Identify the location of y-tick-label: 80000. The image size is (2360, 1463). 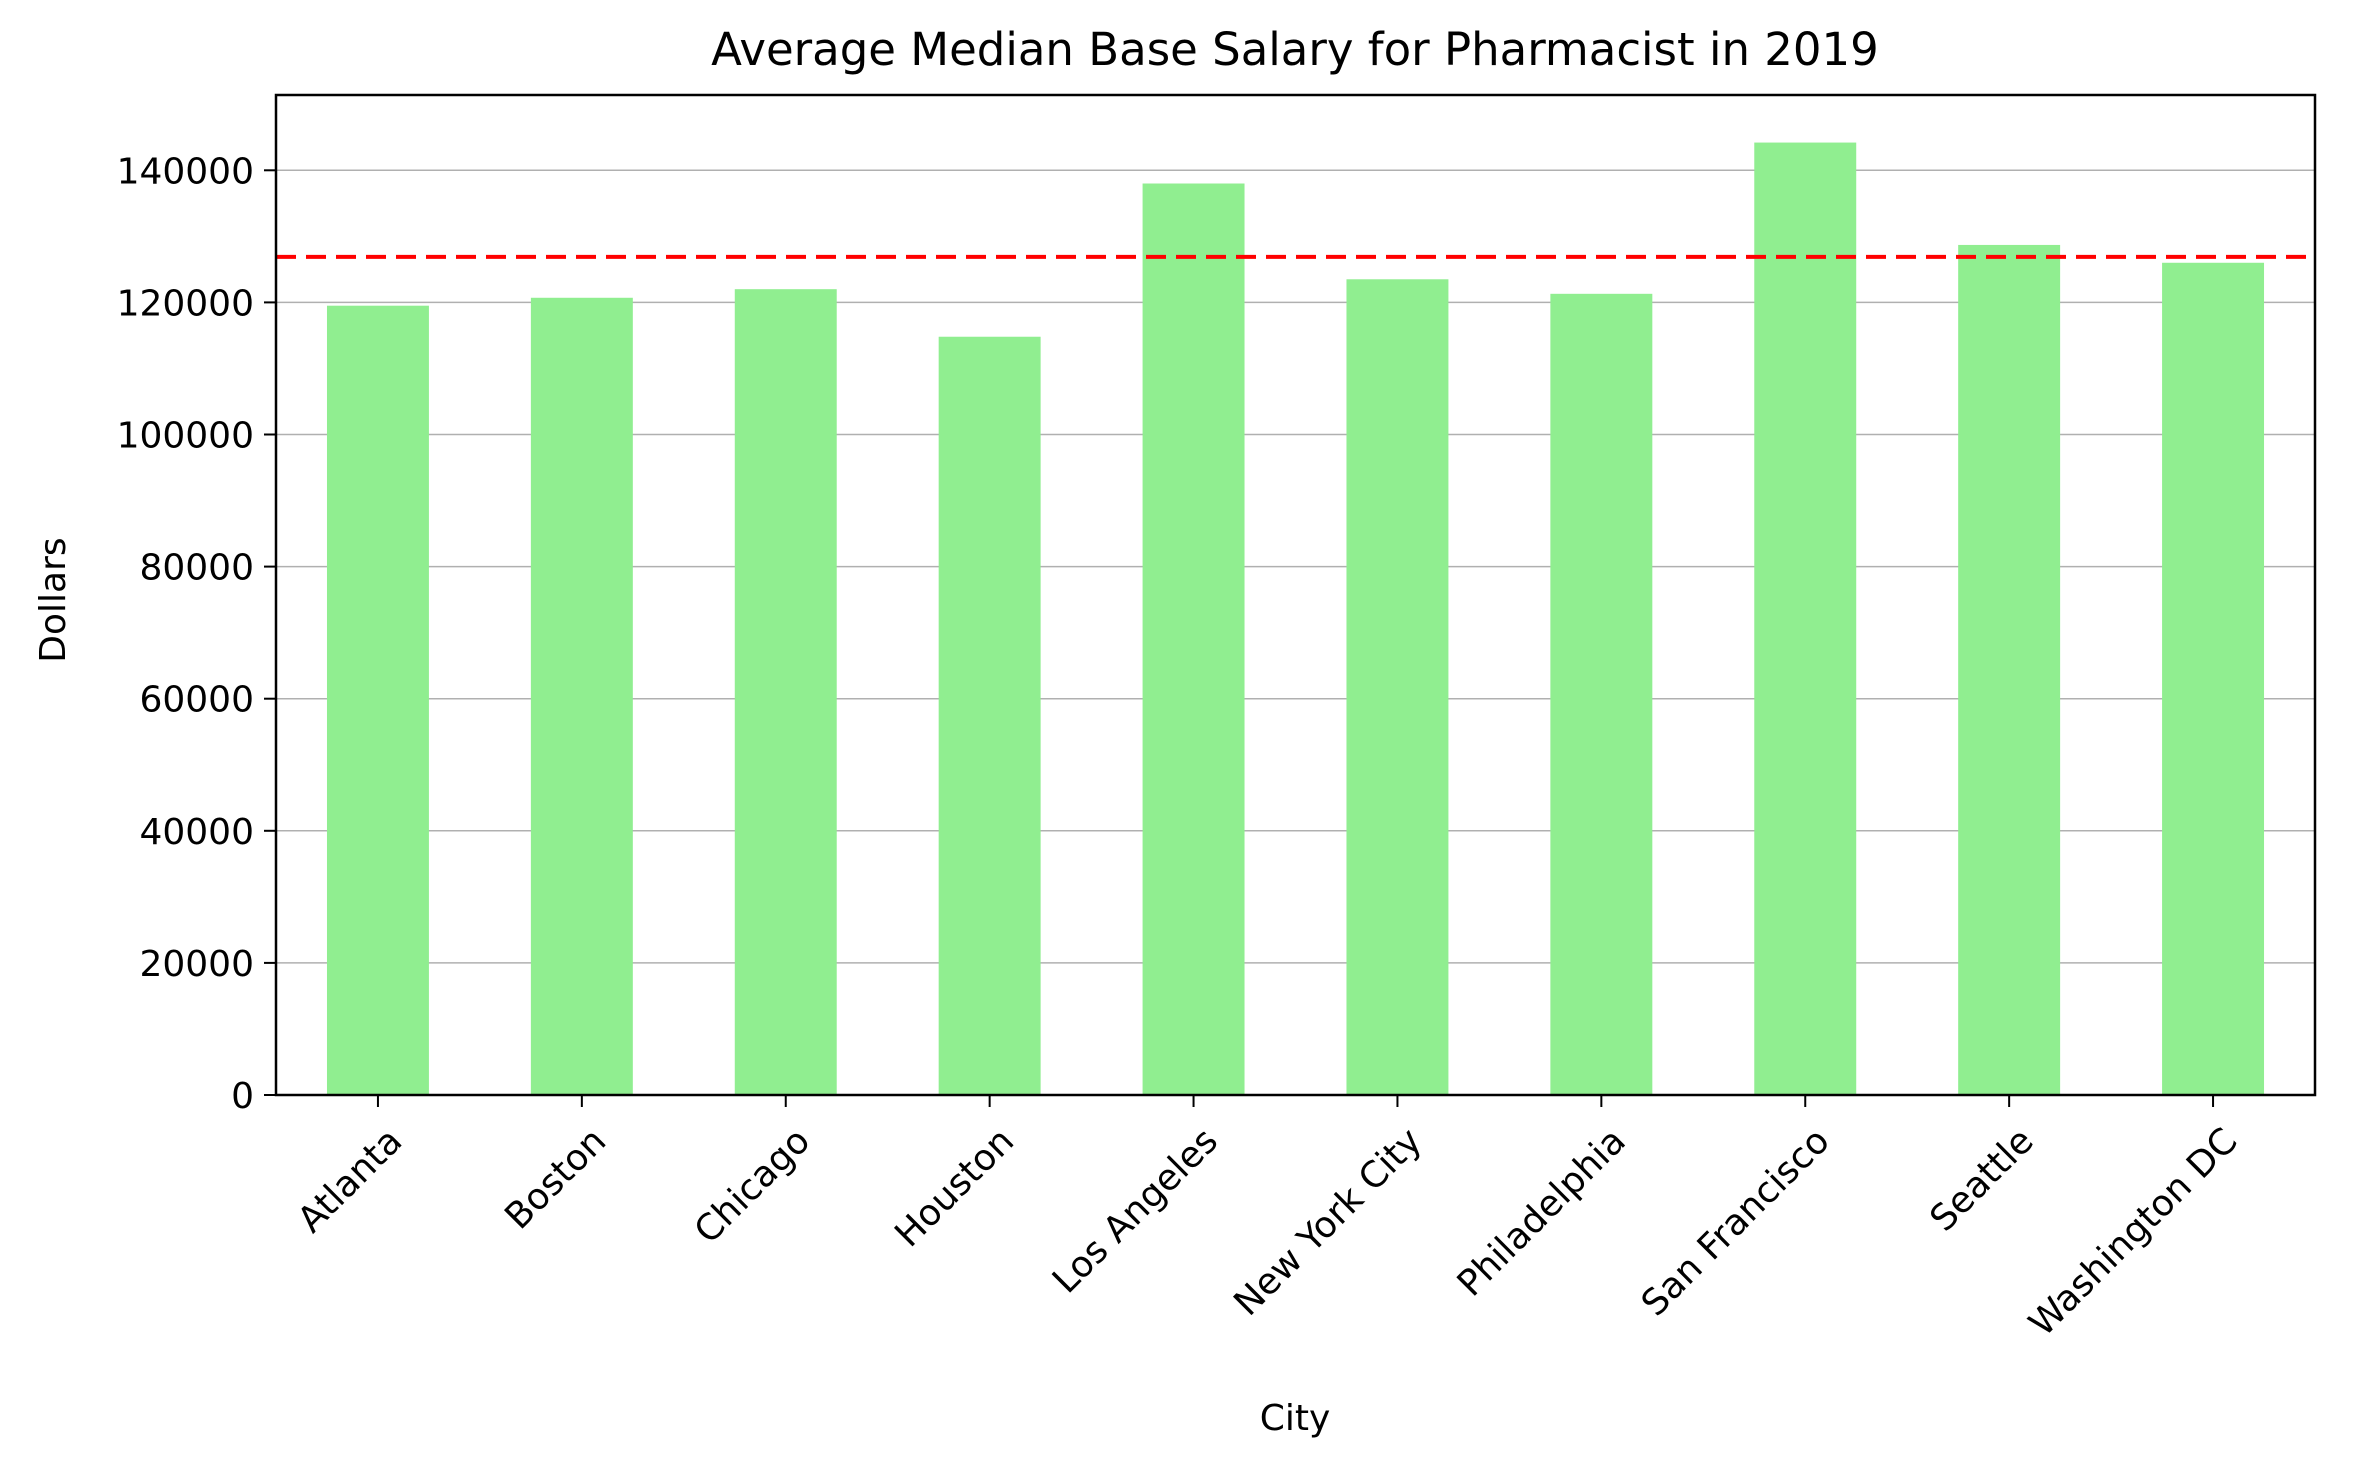
(196, 568).